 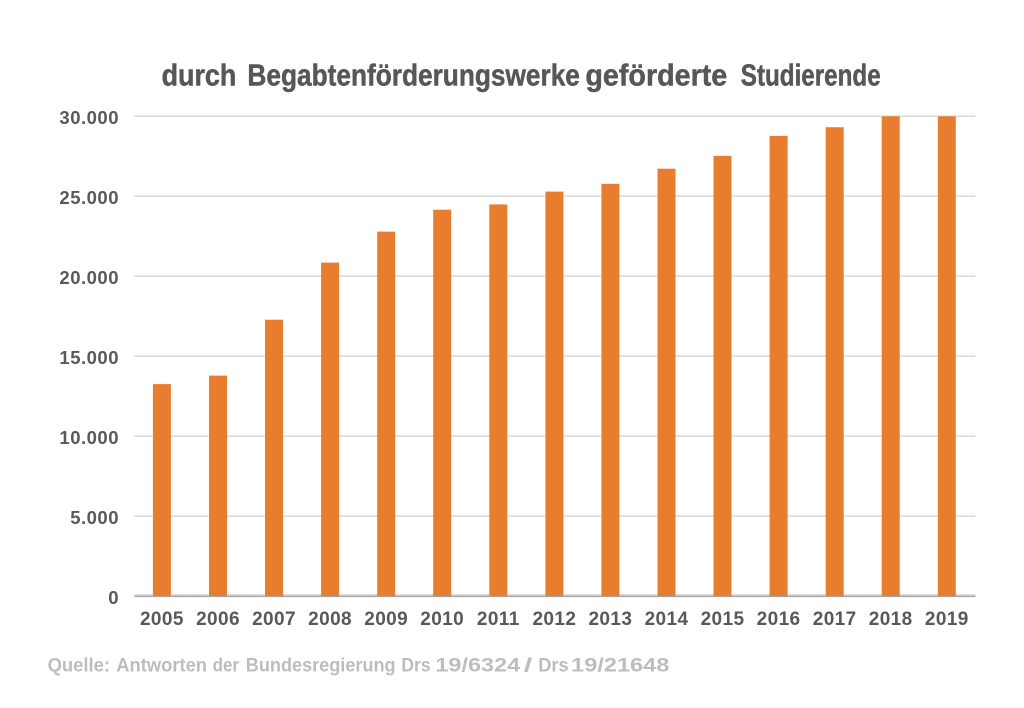 What do you see at coordinates (218, 619) in the screenshot?
I see `svg-text: 2006` at bounding box center [218, 619].